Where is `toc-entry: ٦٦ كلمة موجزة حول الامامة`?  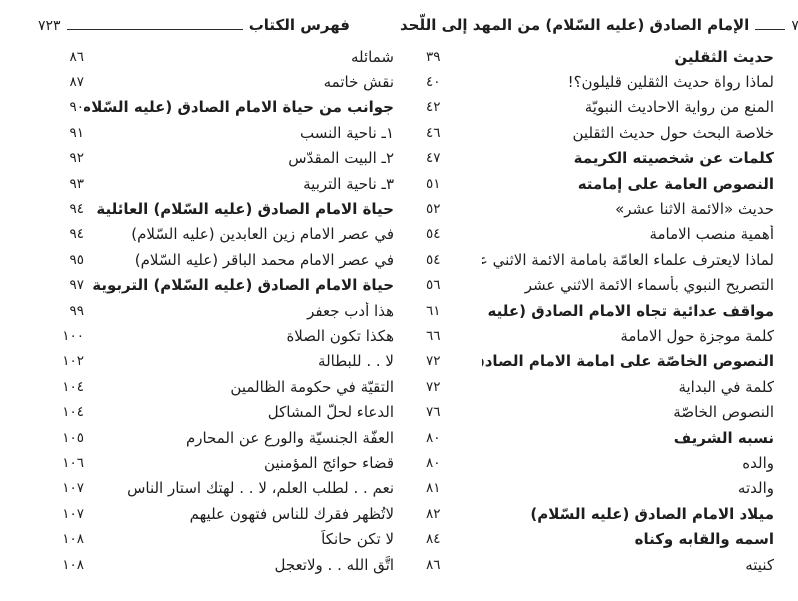
toc-entry: ٦٦ كلمة موجزة حول الامامة is located at coordinates (587, 335).